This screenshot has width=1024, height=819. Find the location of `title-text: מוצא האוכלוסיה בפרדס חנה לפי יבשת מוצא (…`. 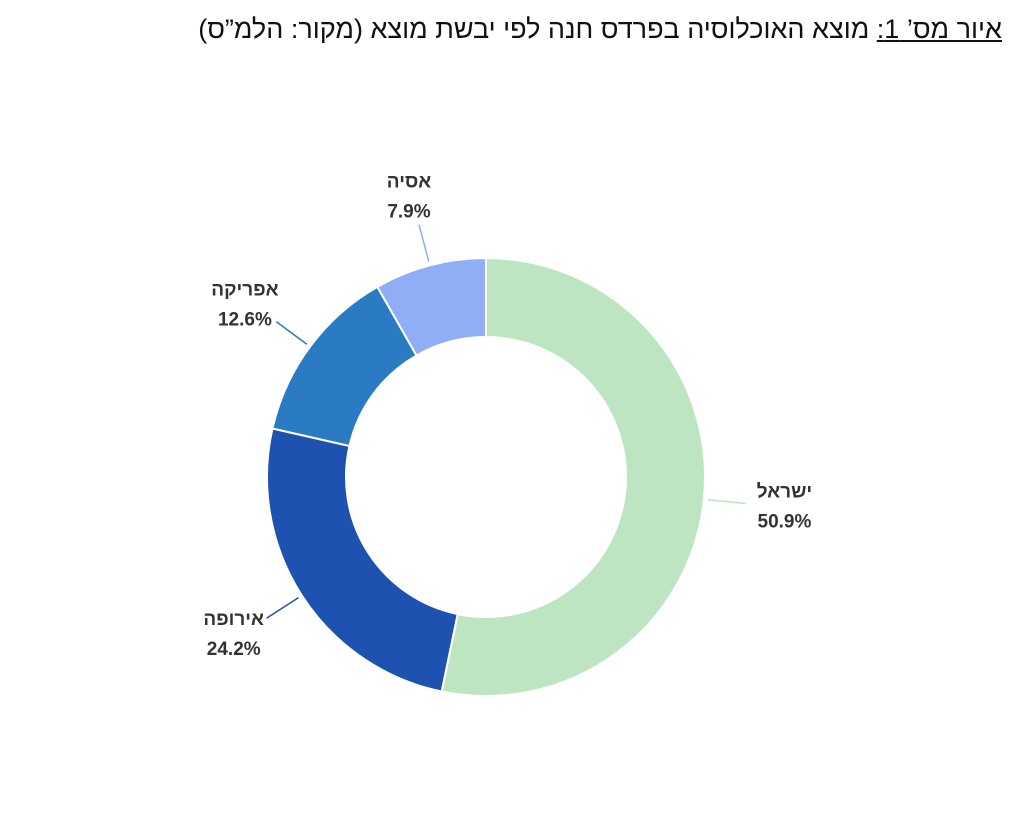

title-text: מוצא האוכלוסיה בפרדס חנה לפי יבשת מוצא (… is located at coordinates (534, 29).